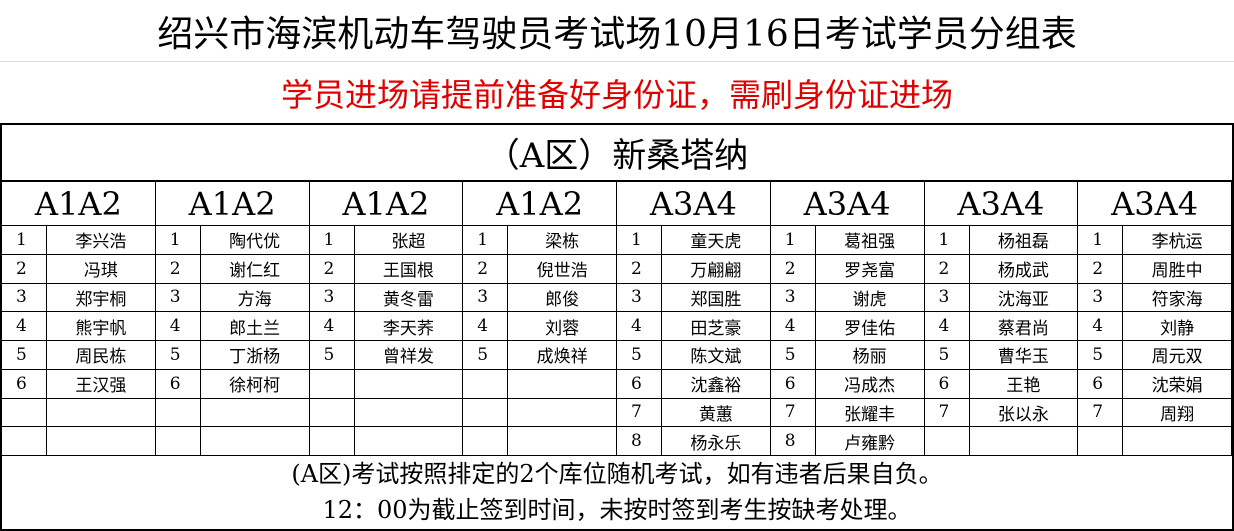 This screenshot has width=1234, height=531. What do you see at coordinates (716, 326) in the screenshot?
I see `student-name: 田芝豪` at bounding box center [716, 326].